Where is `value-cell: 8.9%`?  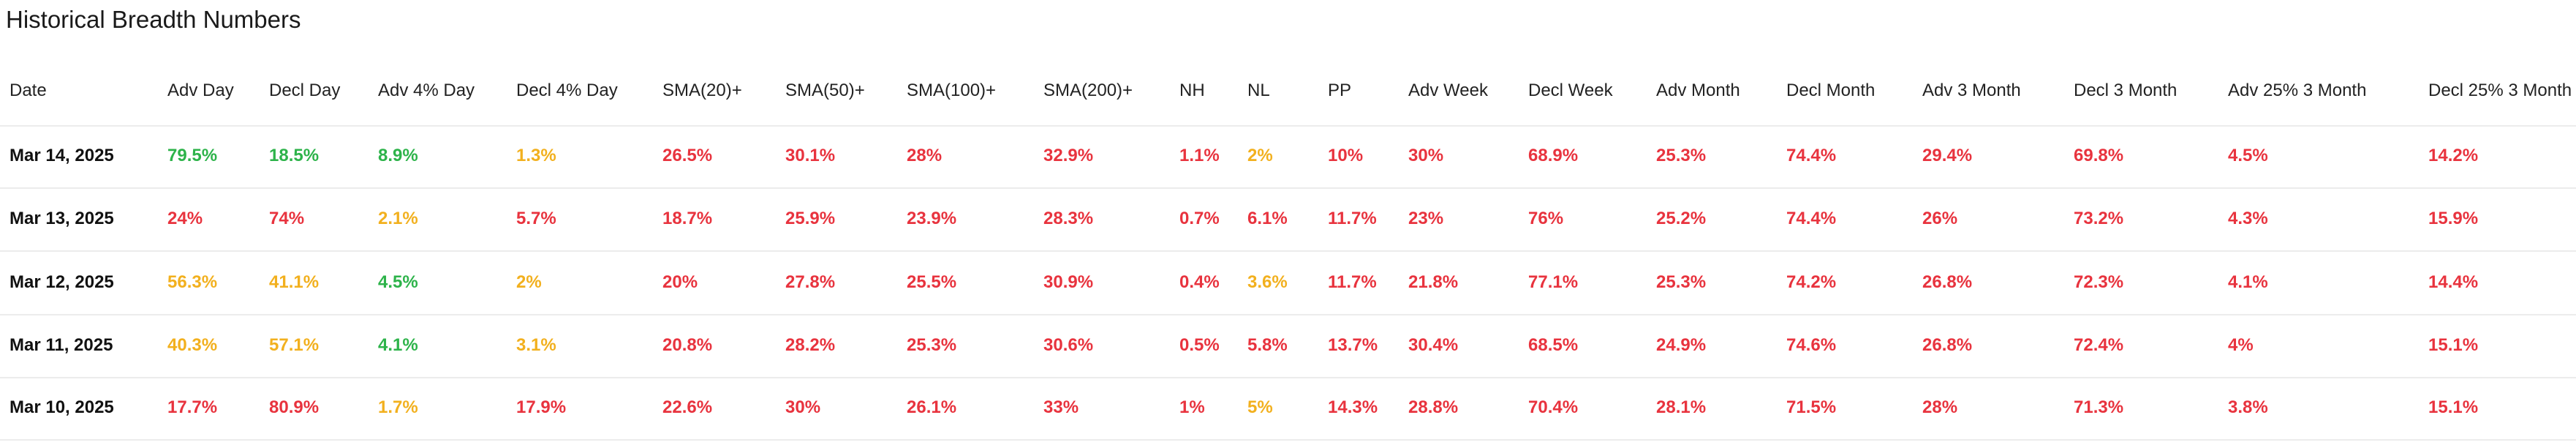
value-cell: 8.9% is located at coordinates (398, 155).